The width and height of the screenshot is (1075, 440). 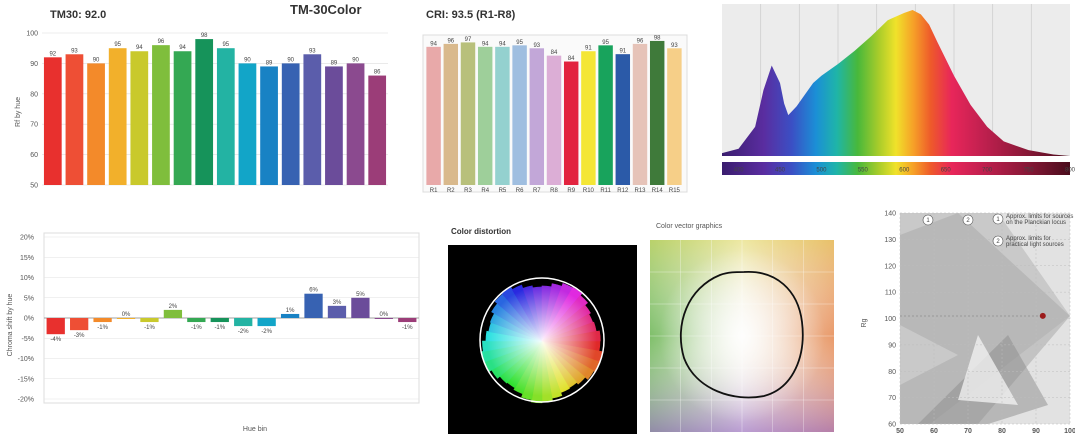 What do you see at coordinates (968, 431) in the screenshot?
I see `rfrg-x-tick: 70` at bounding box center [968, 431].